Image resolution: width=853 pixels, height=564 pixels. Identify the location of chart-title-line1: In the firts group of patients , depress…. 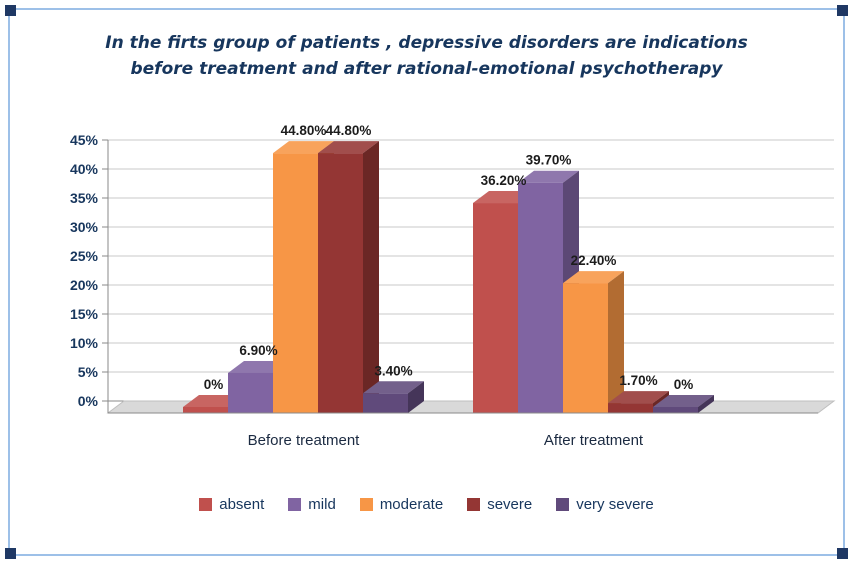
(426, 43).